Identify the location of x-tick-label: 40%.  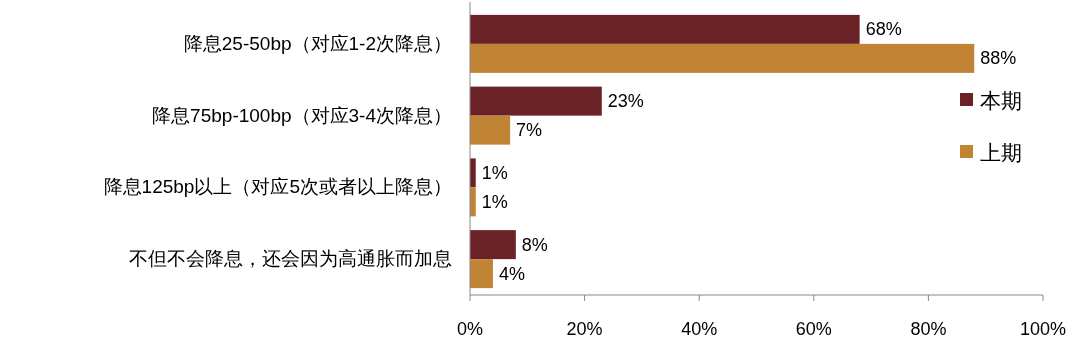
(699, 329).